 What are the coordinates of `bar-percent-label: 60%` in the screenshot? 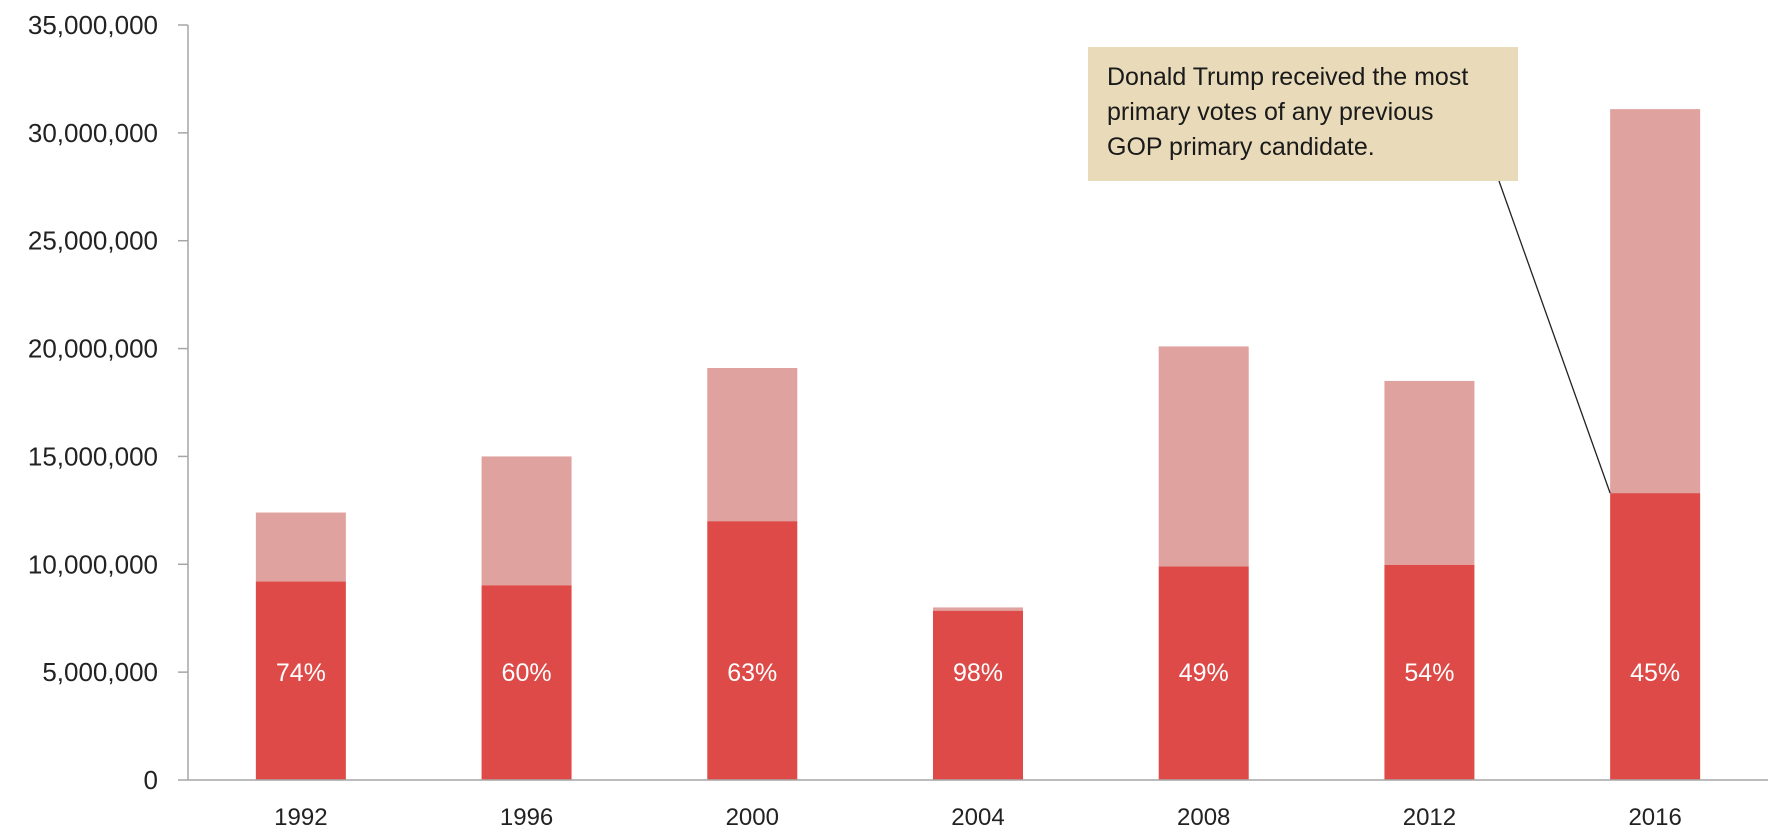 It's located at (527, 673).